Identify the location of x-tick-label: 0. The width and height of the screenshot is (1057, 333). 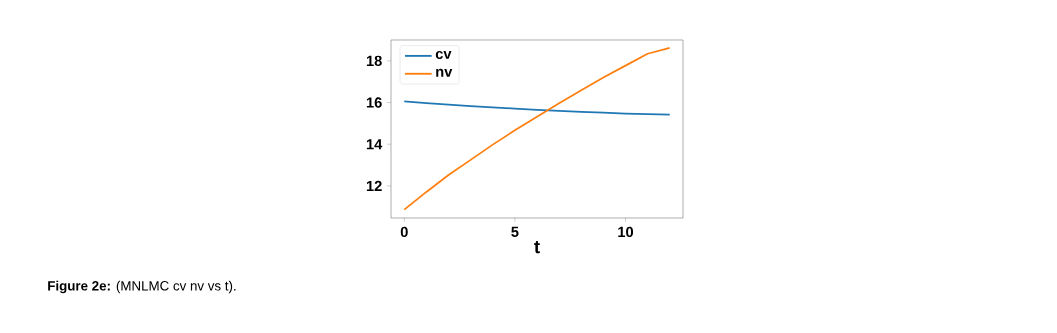
(404, 232).